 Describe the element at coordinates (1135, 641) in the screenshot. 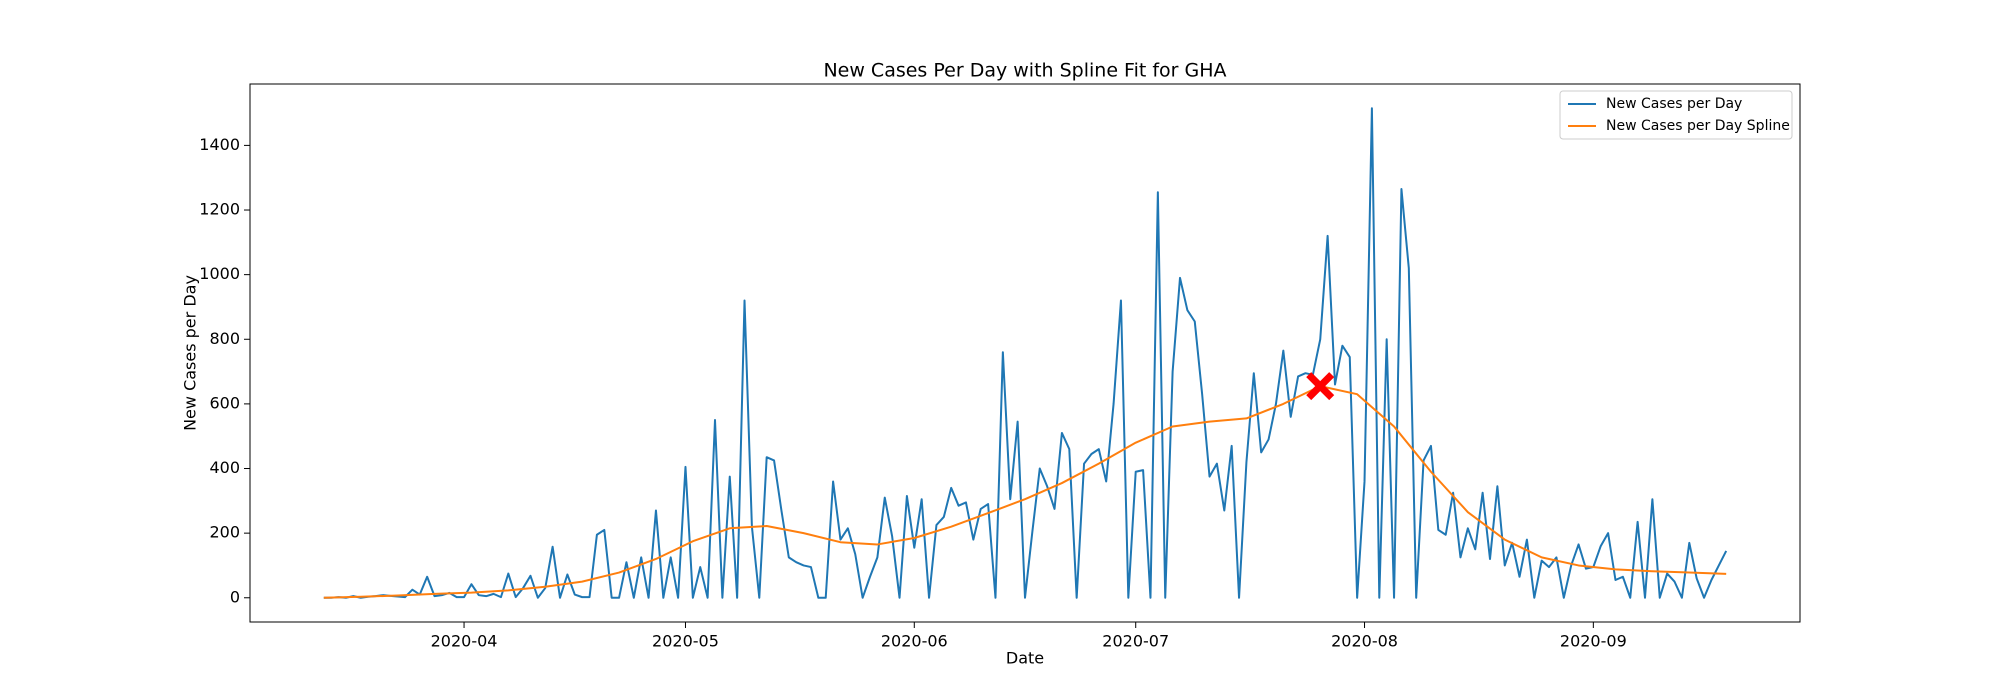

I see `x-tick-label: 2020-07` at that location.